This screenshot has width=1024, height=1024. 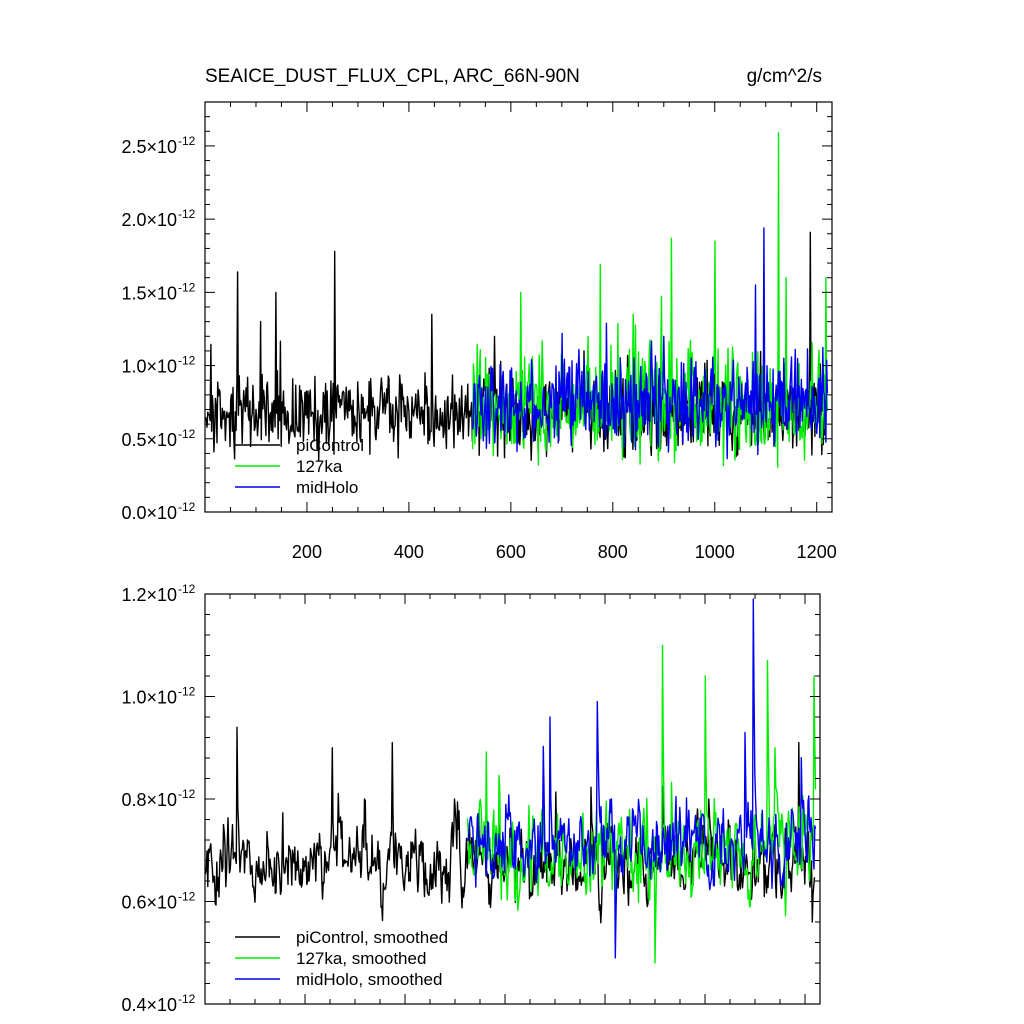 I want to click on y-tick-label: 1.5×10, so click(x=149, y=293).